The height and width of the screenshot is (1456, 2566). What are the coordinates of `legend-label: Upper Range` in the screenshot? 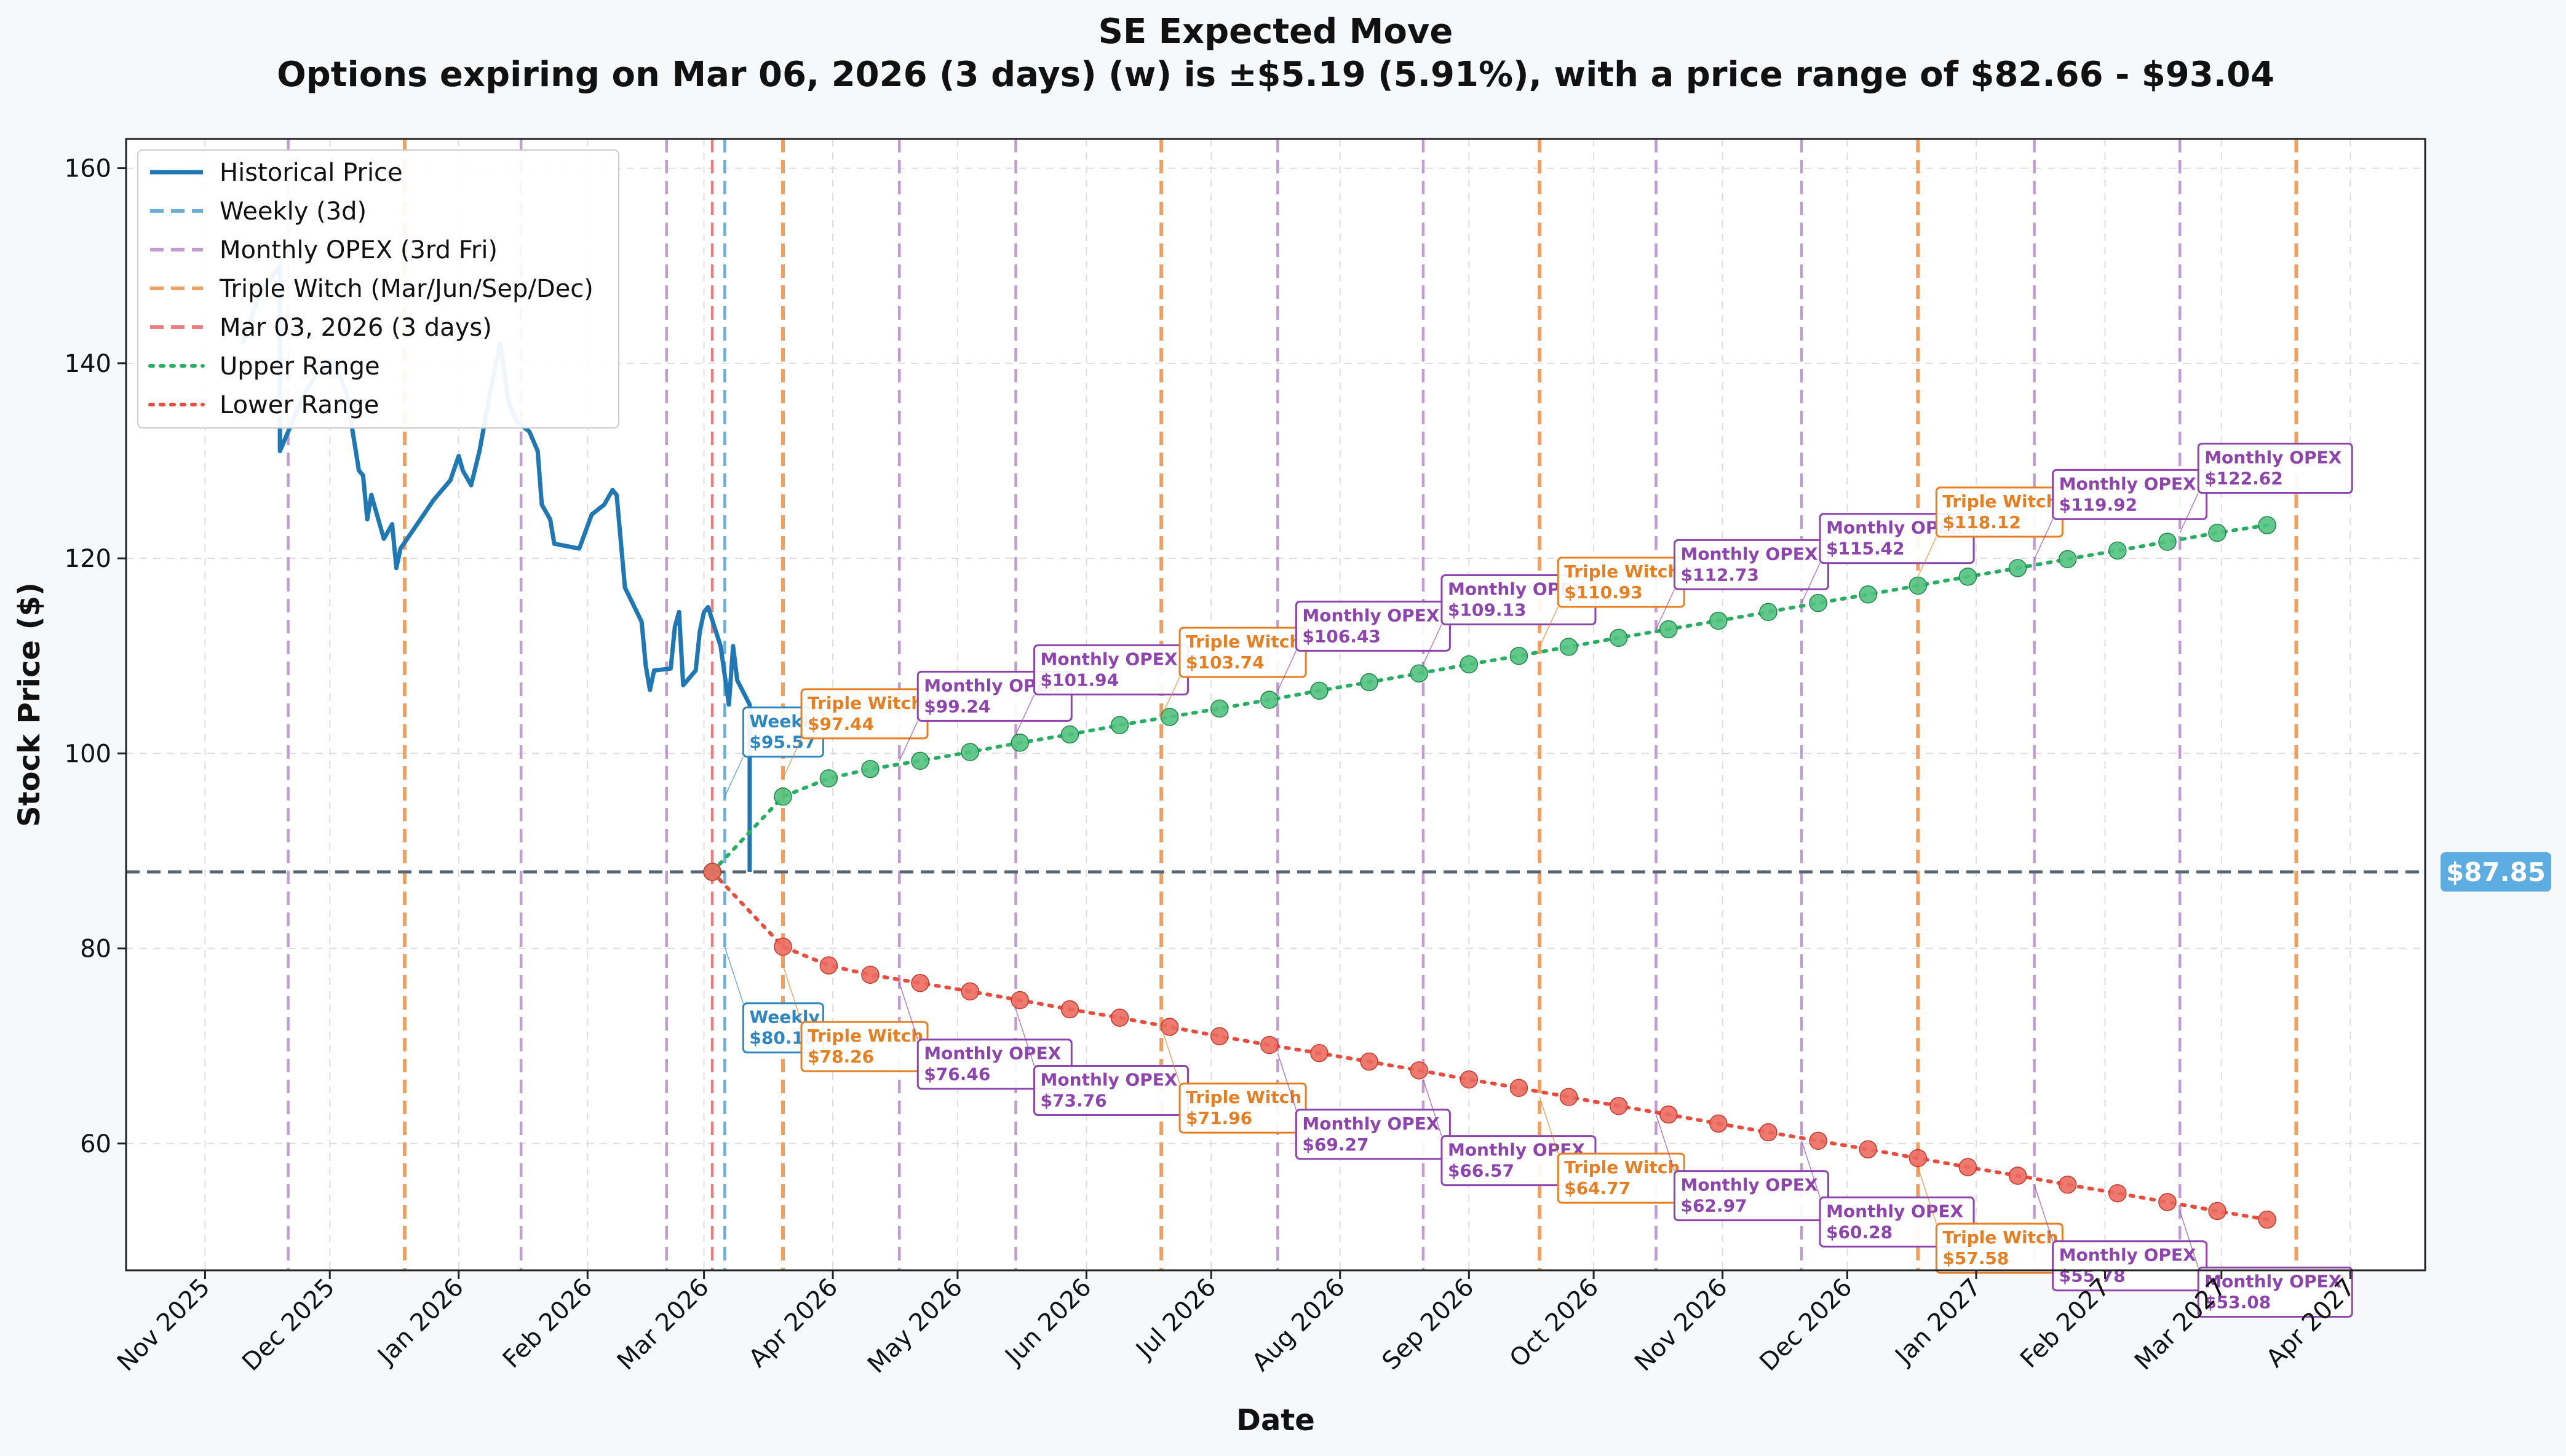 It's located at (300, 366).